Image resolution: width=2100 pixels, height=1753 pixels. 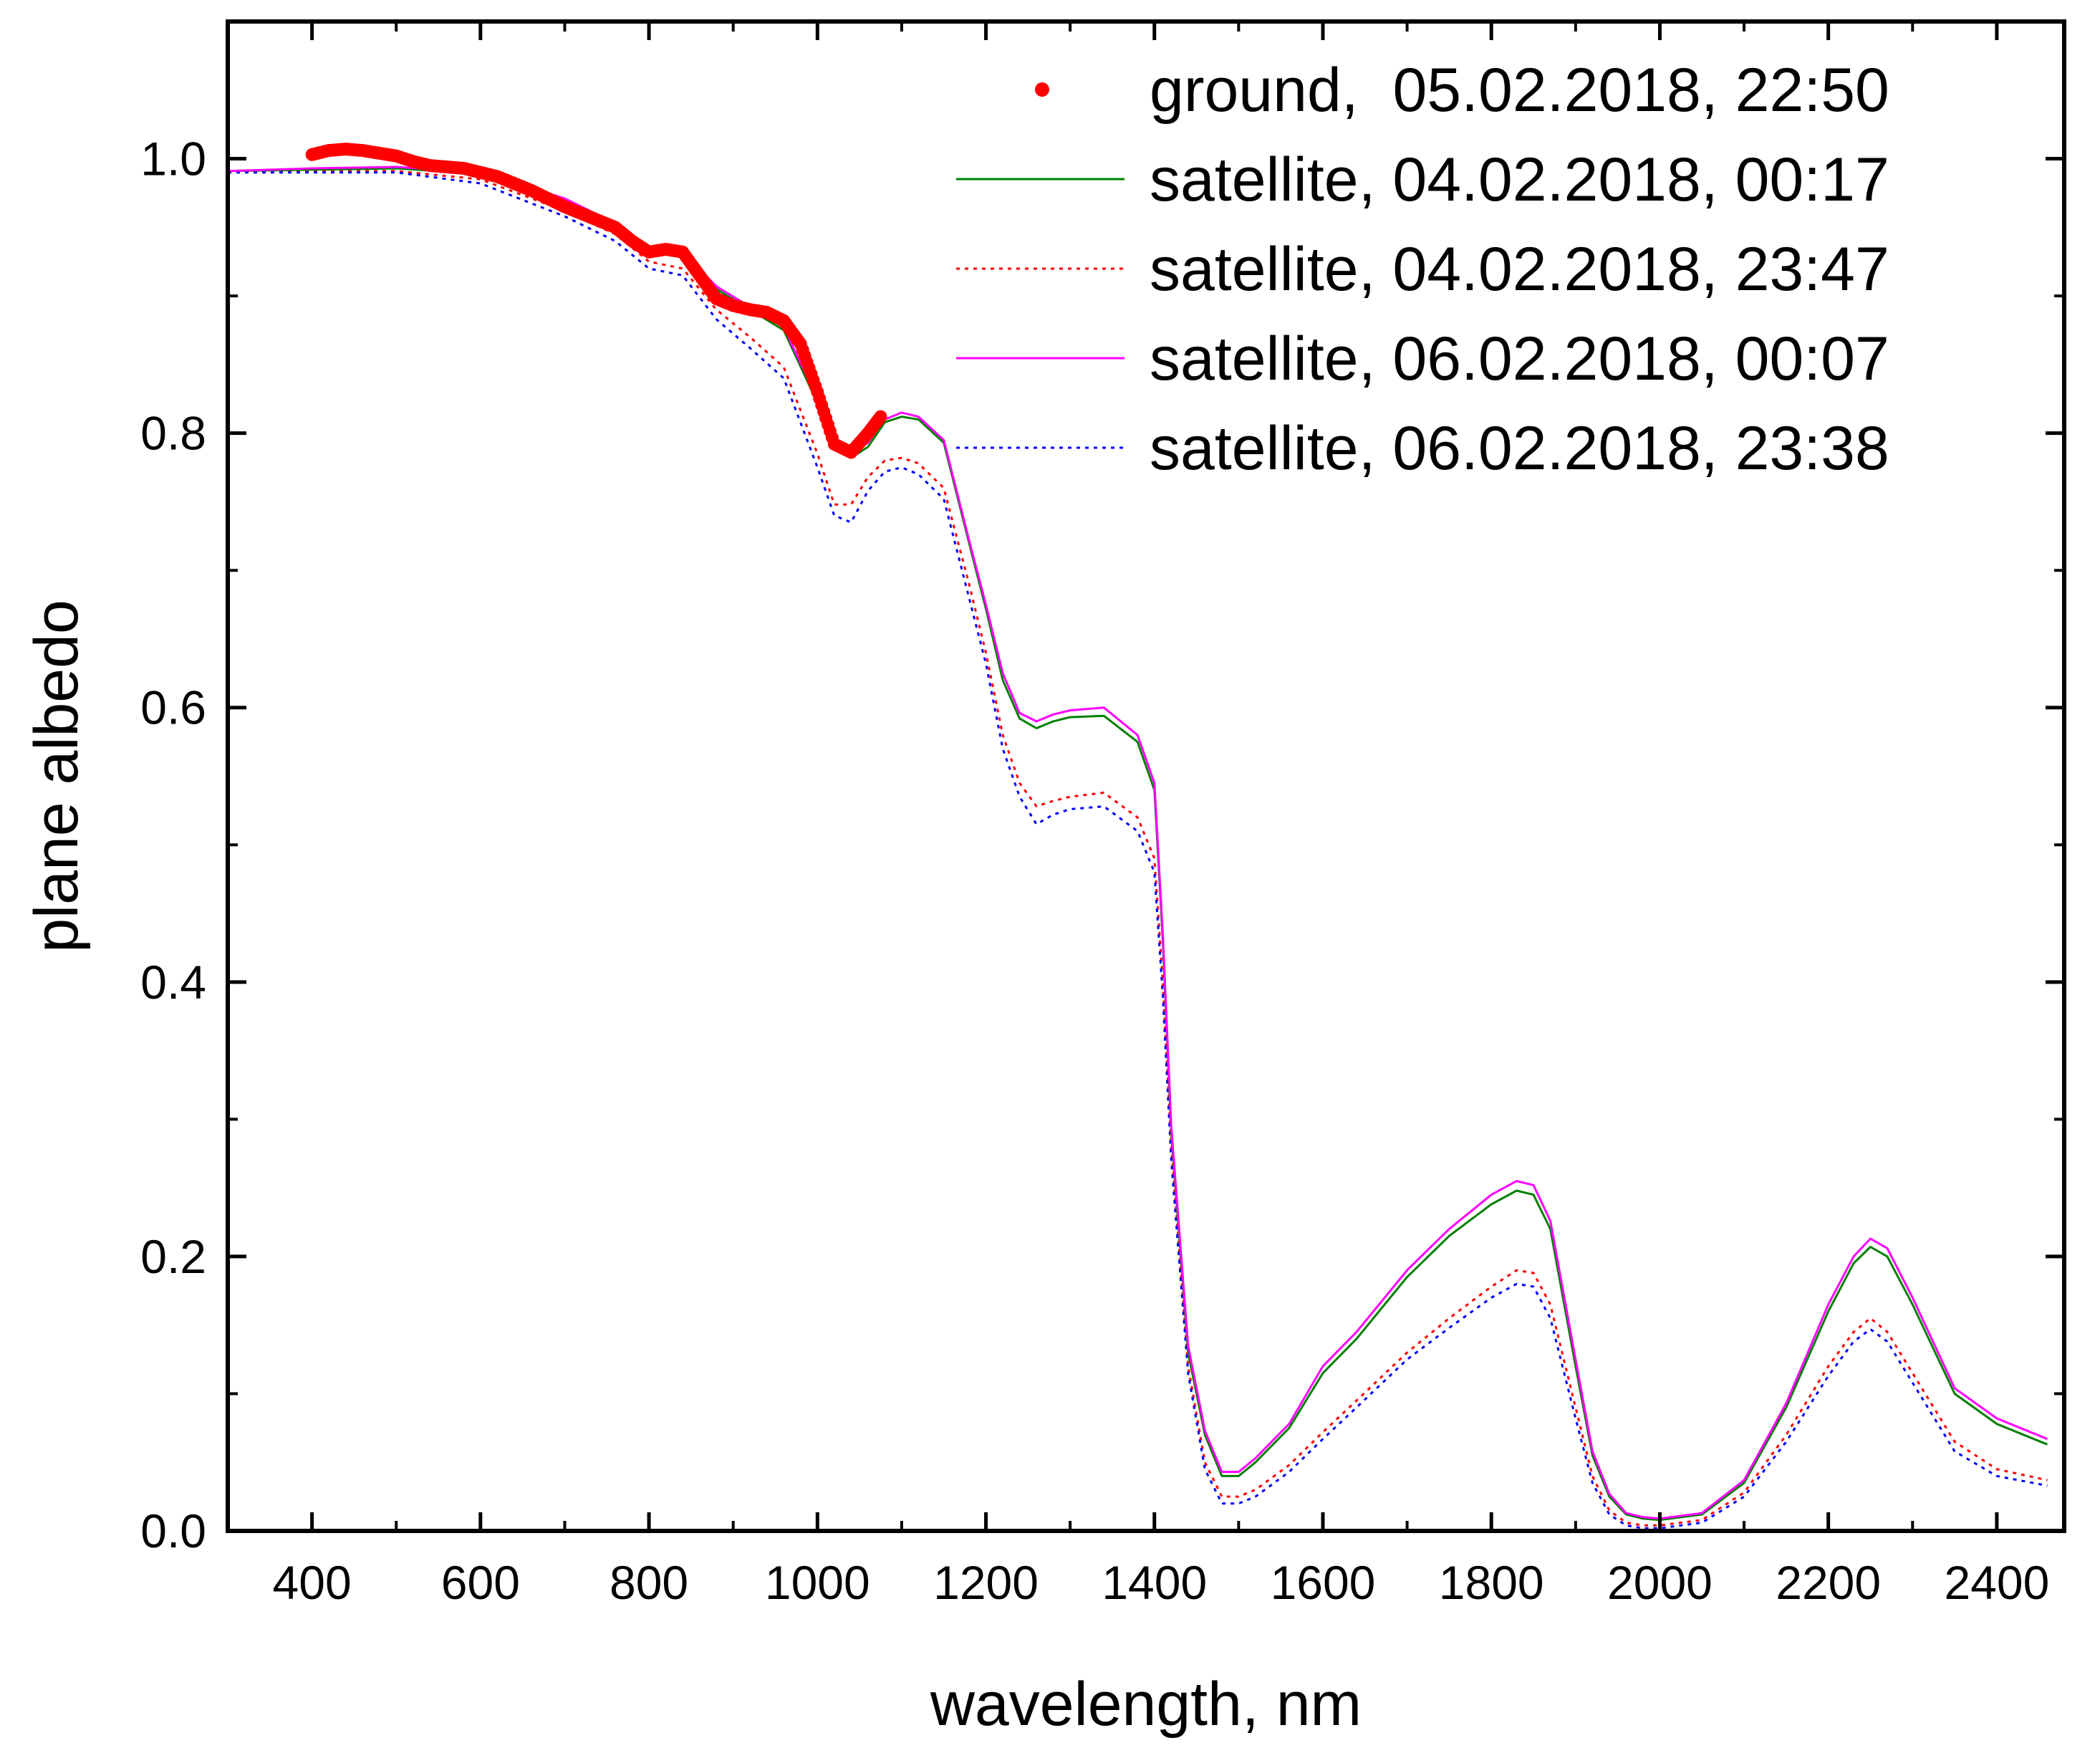 I want to click on y-tick-label: 0.0, so click(x=173, y=1530).